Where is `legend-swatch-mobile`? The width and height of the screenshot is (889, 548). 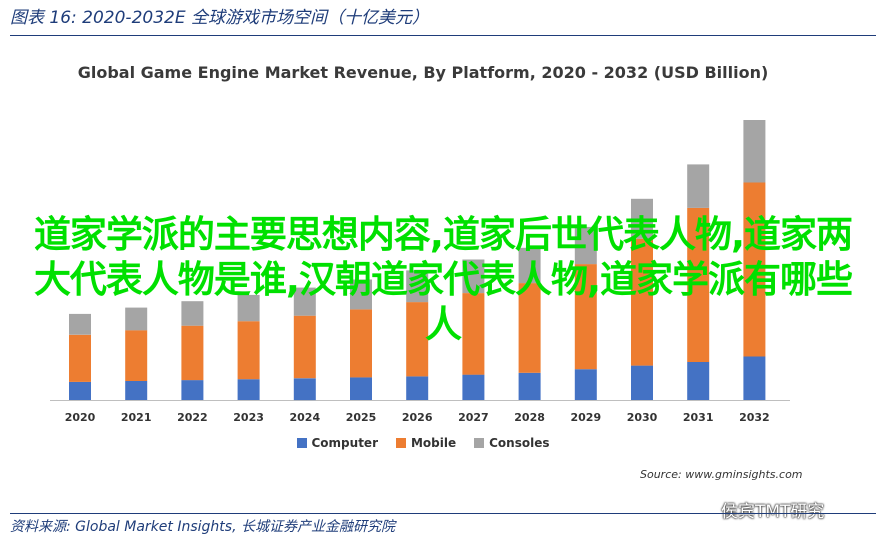
legend-swatch-mobile is located at coordinates (400, 443).